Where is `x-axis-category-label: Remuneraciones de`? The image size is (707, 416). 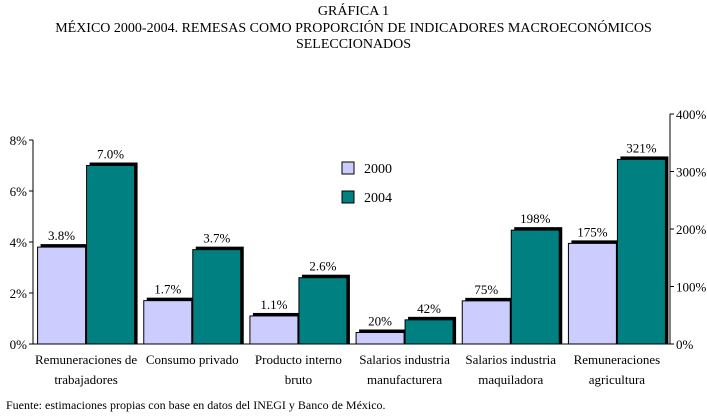 x-axis-category-label: Remuneraciones de is located at coordinates (86, 359).